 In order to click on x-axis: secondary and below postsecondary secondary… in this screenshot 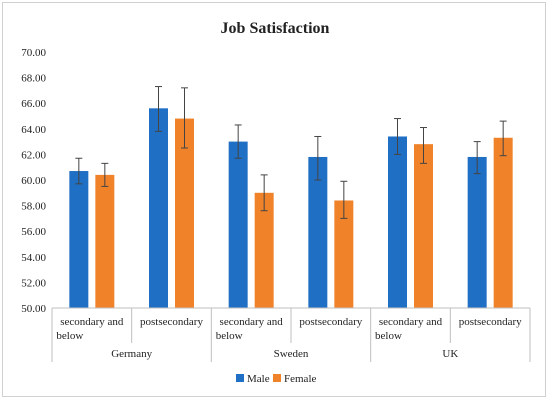, I will do `click(291, 334)`.